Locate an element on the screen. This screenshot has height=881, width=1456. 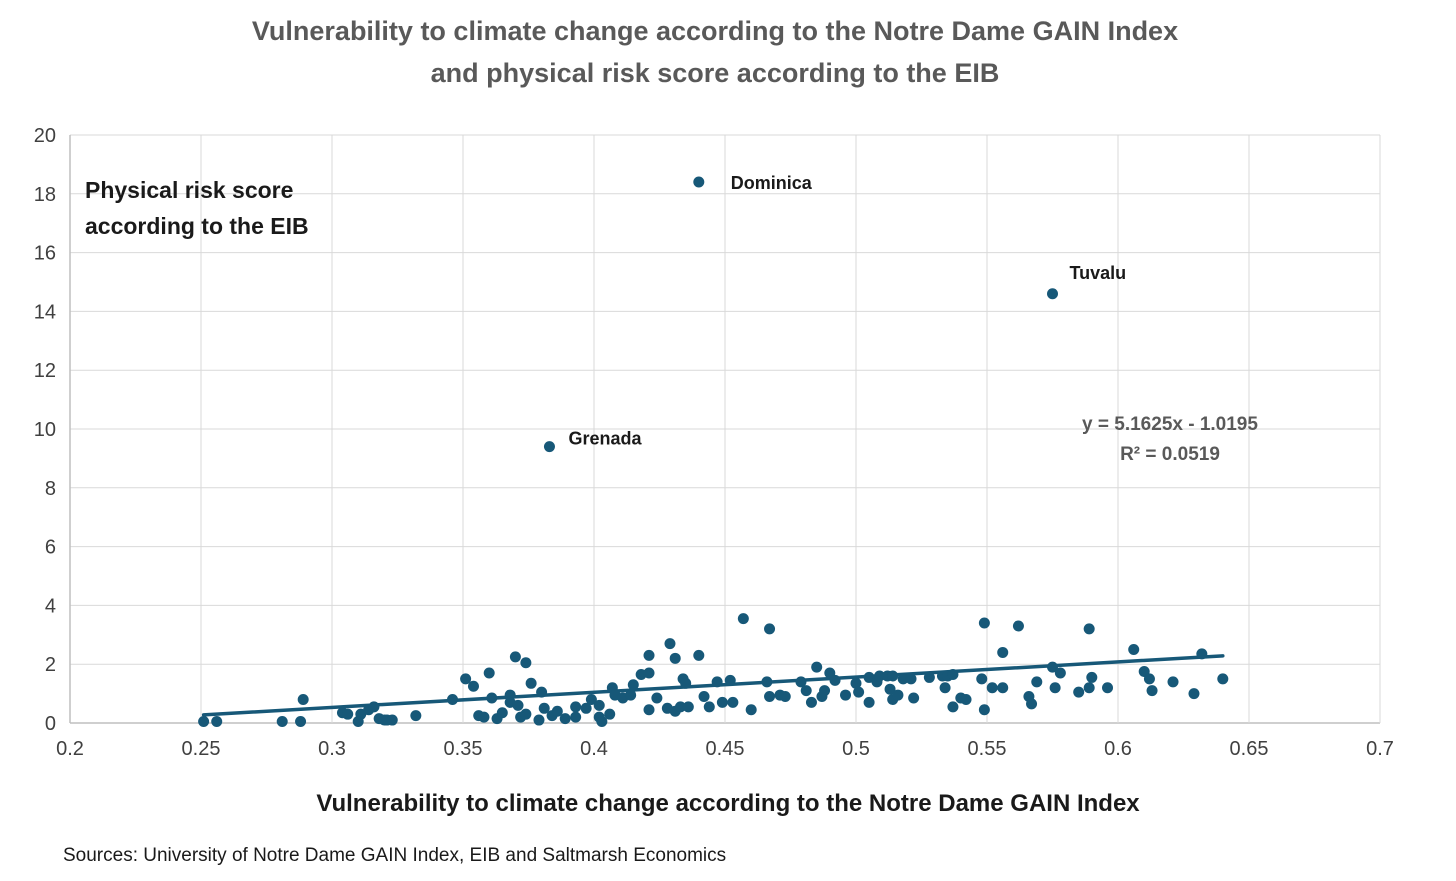
scatter-point-grenada is located at coordinates (549, 447).